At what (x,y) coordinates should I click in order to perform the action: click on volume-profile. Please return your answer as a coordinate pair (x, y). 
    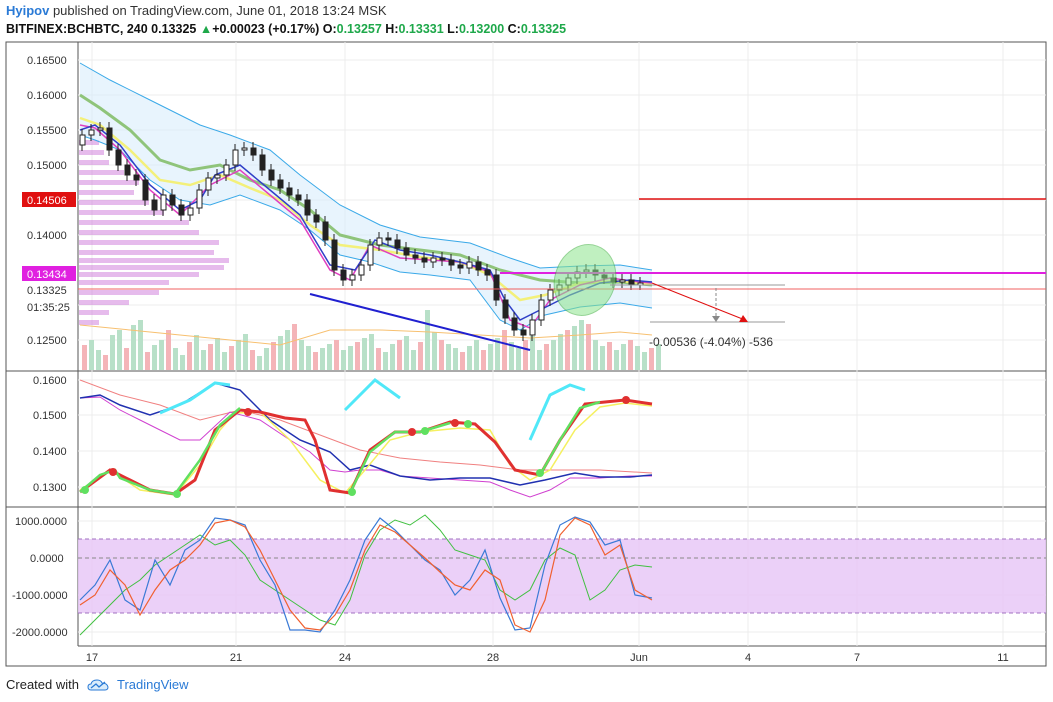
    Looking at the image, I should click on (154, 232).